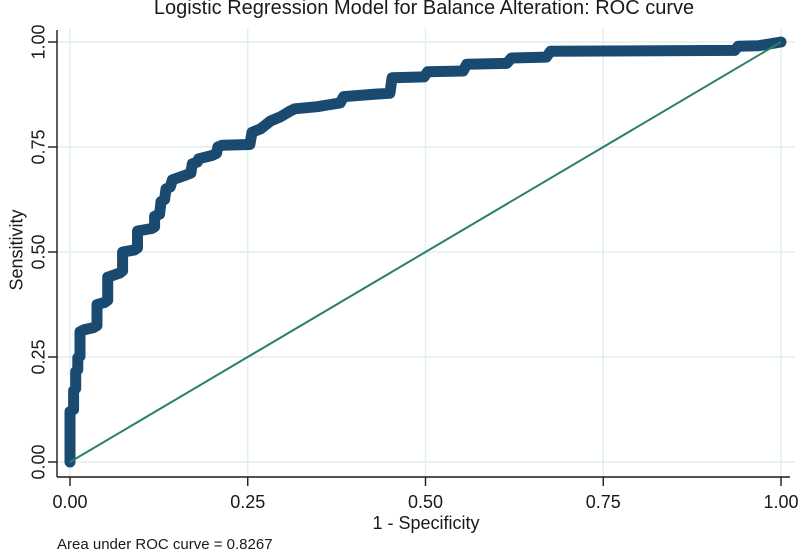 The image size is (800, 557). Describe the element at coordinates (781, 502) in the screenshot. I see `x-tick-label: 1.00` at that location.